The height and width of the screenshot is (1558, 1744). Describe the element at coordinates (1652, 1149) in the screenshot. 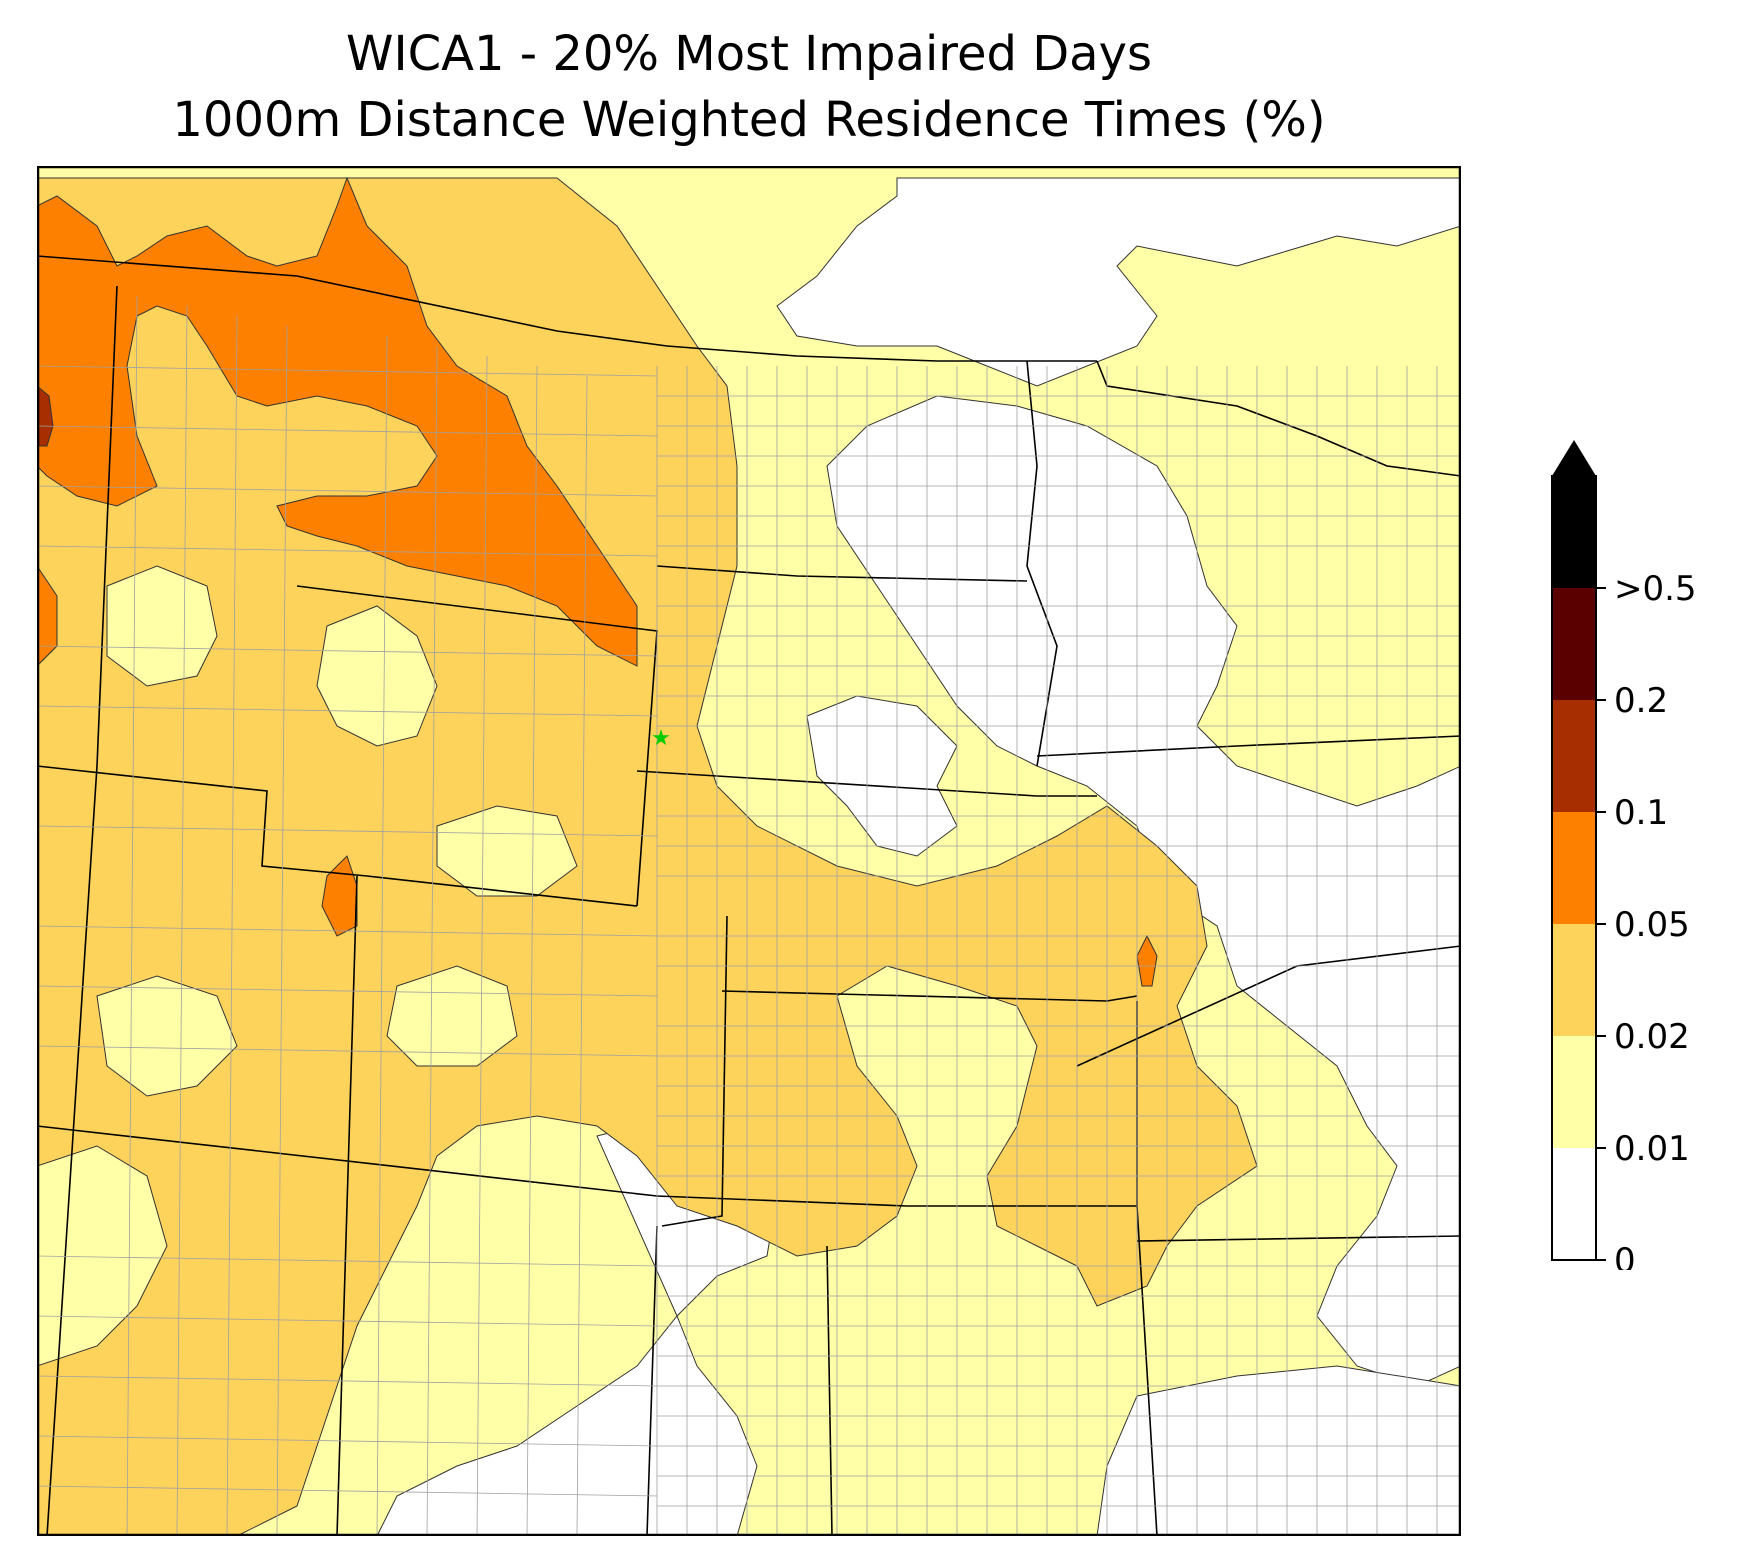

I see `colorbar-tick-label: 0.01` at that location.